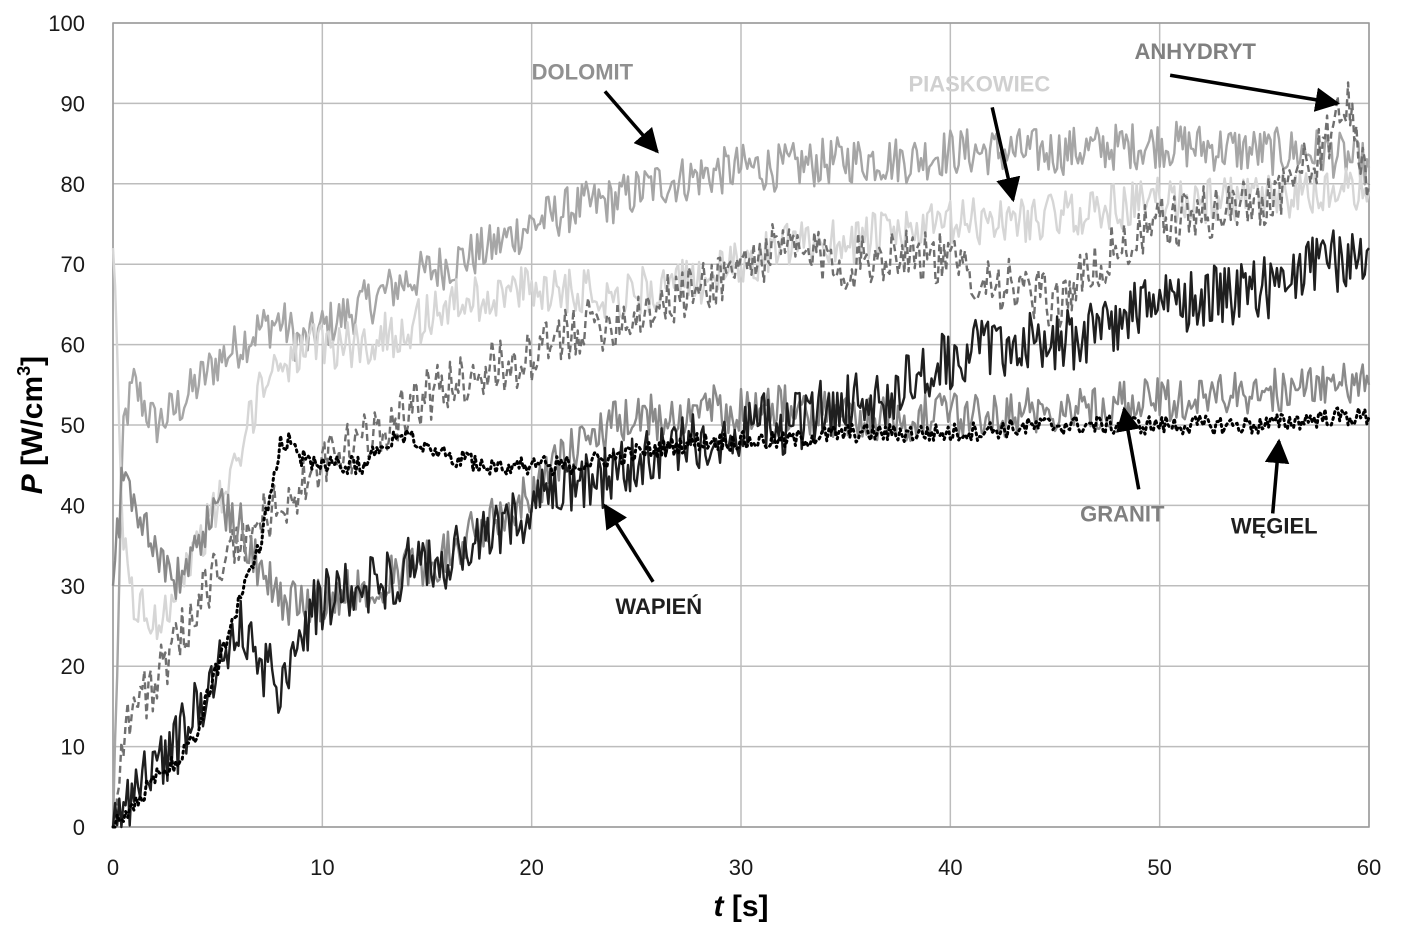  Describe the element at coordinates (73, 586) in the screenshot. I see `y-tick-label: 30` at that location.